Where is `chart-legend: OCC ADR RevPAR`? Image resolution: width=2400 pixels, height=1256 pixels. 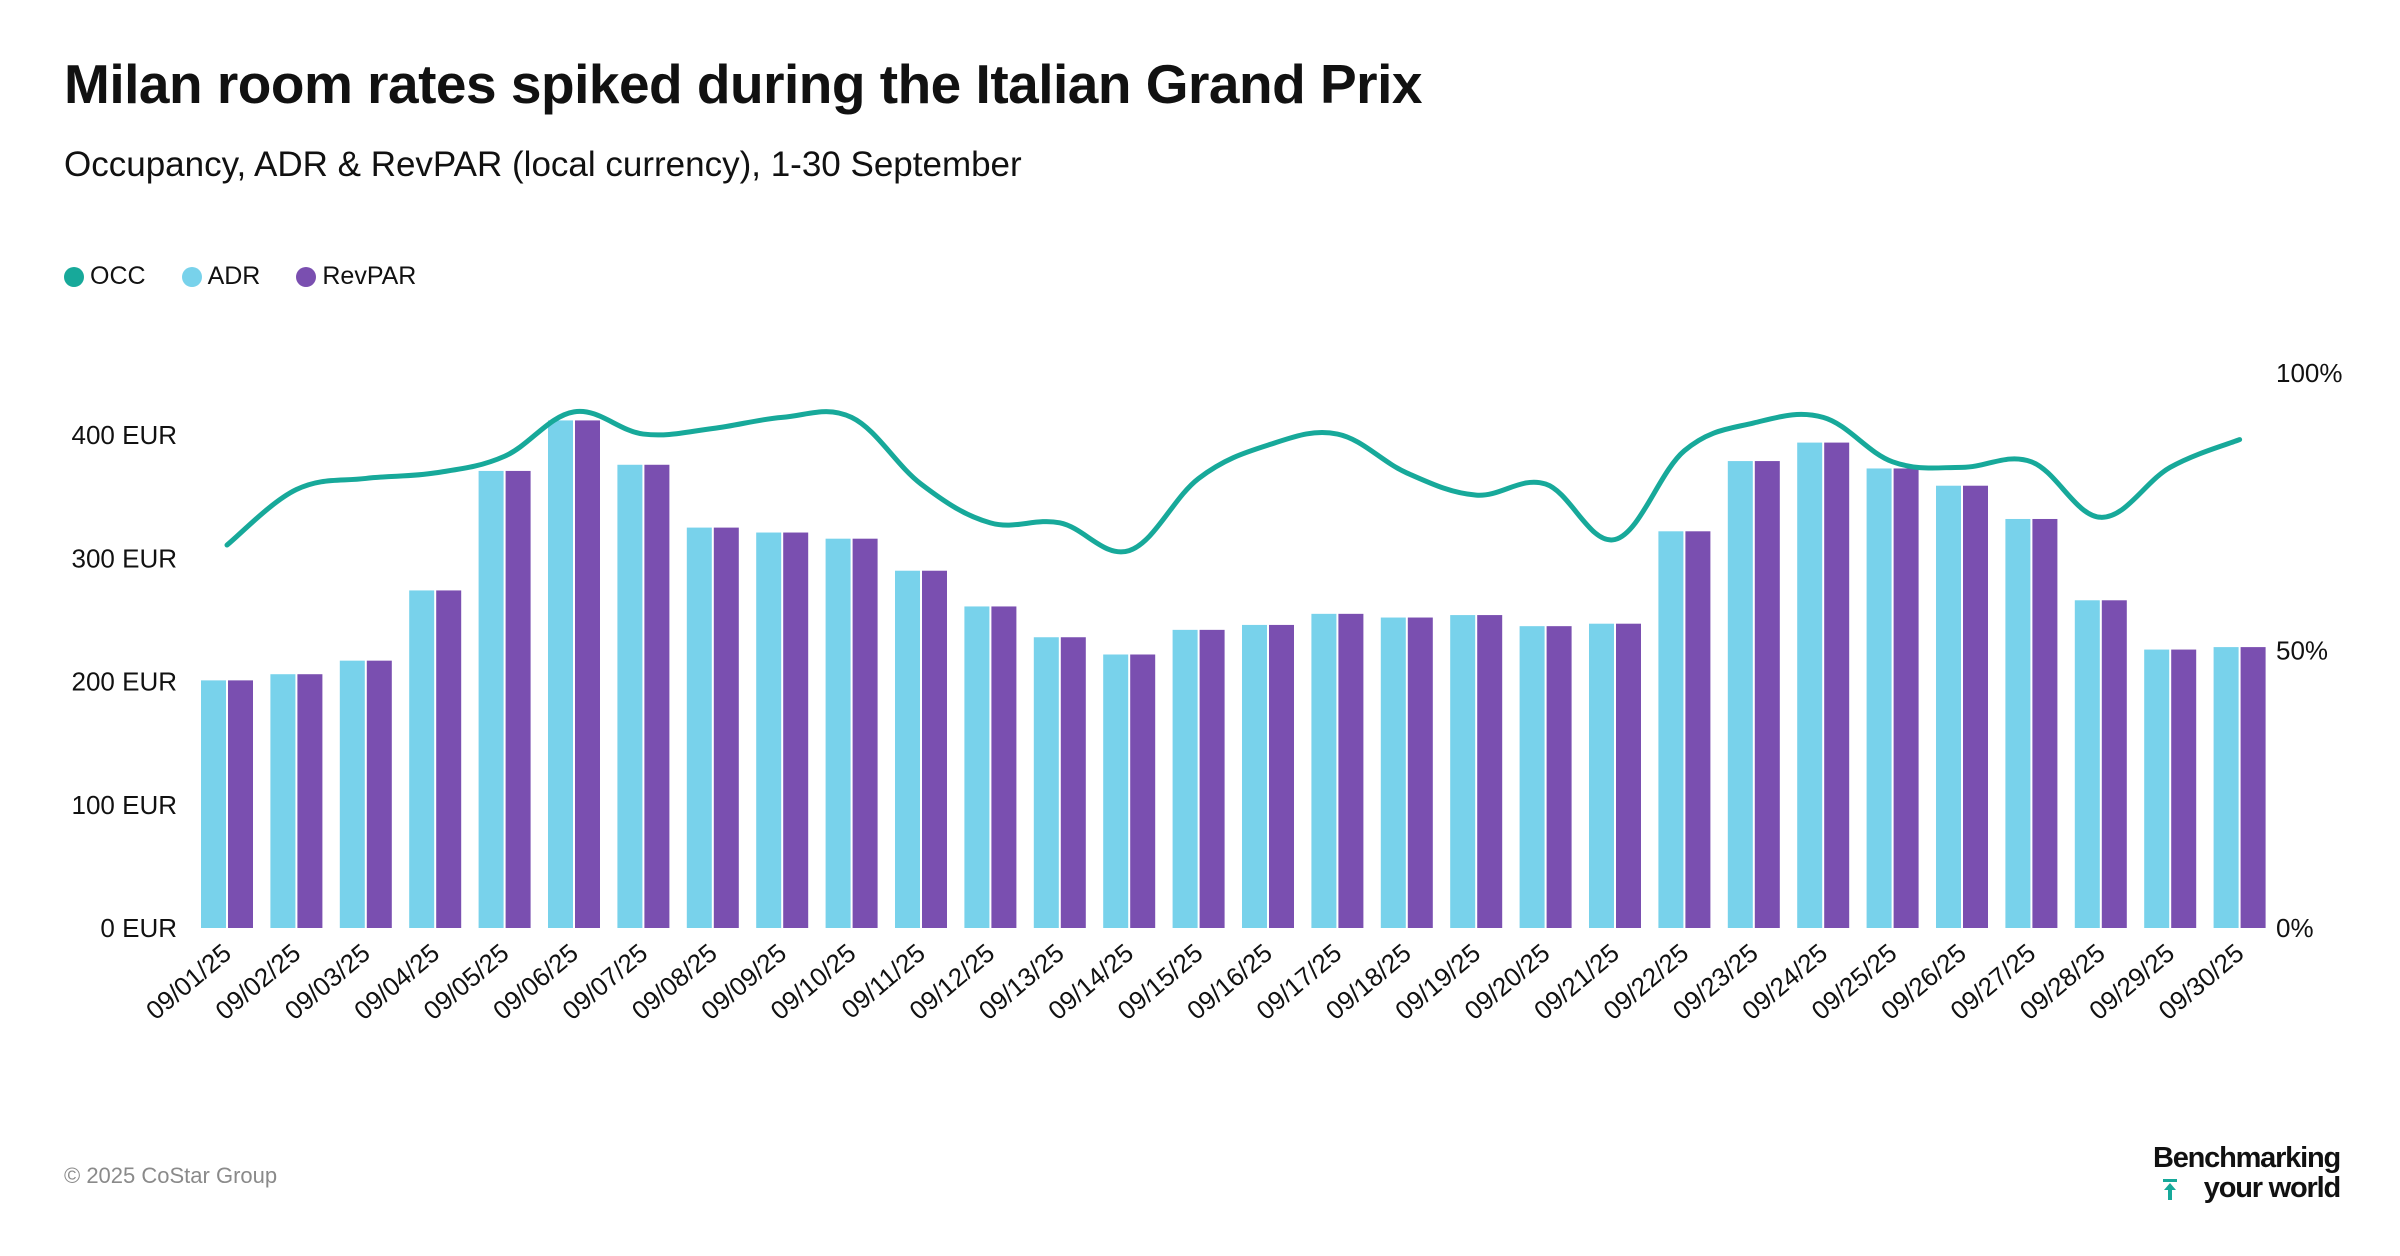
chart-legend: OCC ADR RevPAR is located at coordinates (258, 276).